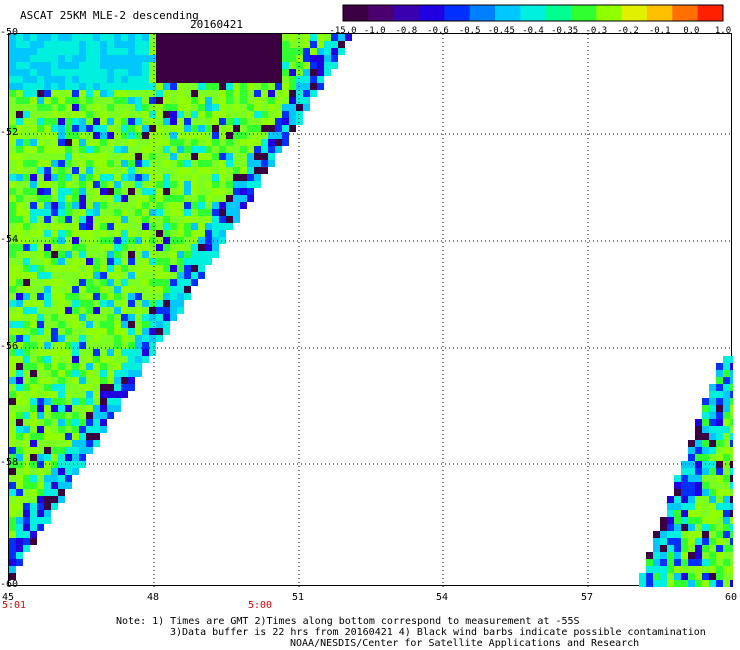  I want to click on colorbar-label: -15.0, so click(343, 31).